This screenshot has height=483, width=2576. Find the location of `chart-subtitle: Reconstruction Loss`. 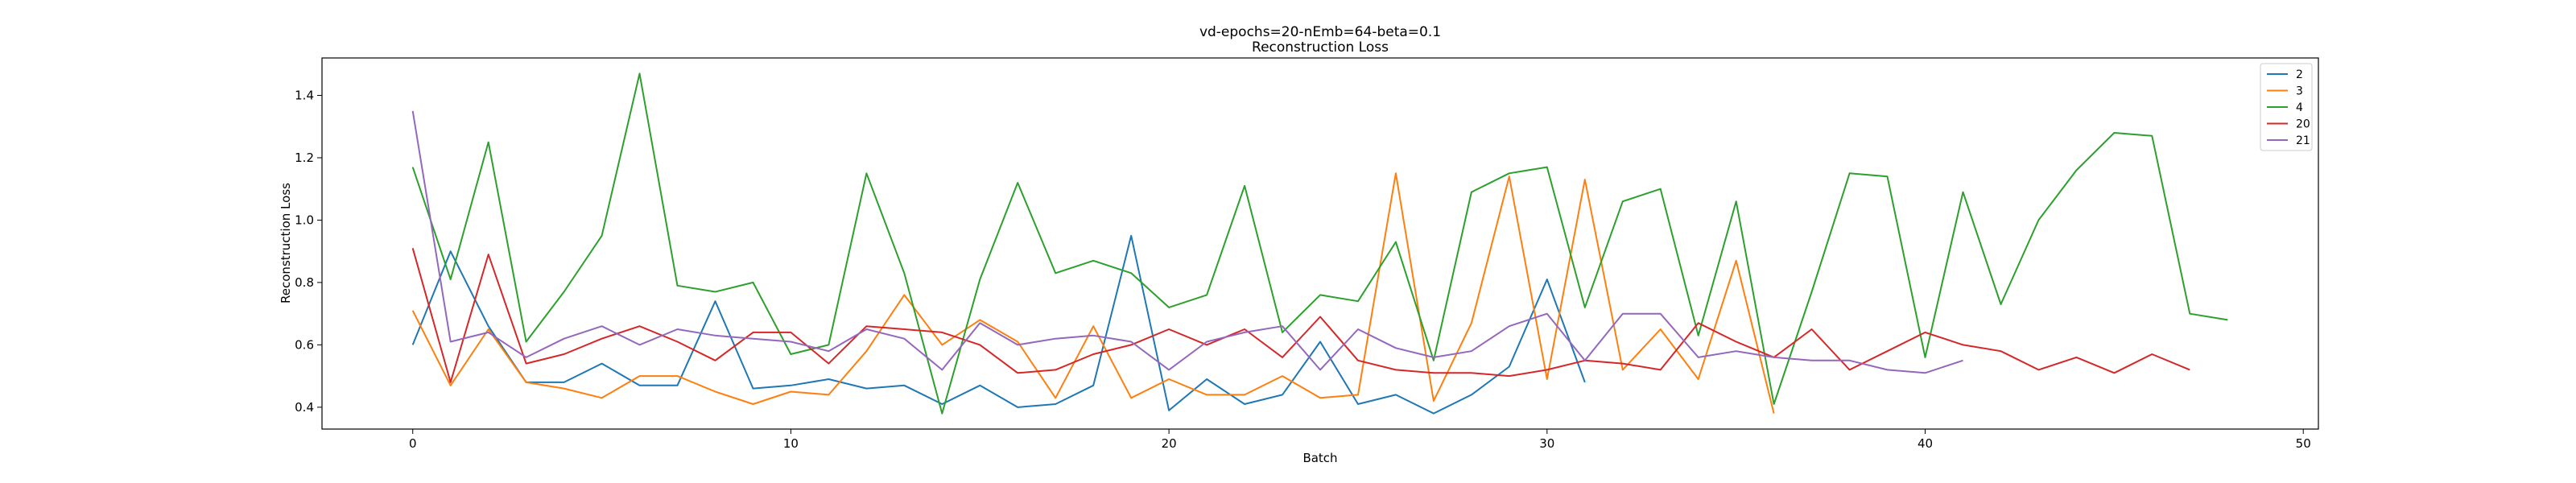

chart-subtitle: Reconstruction Loss is located at coordinates (1320, 47).